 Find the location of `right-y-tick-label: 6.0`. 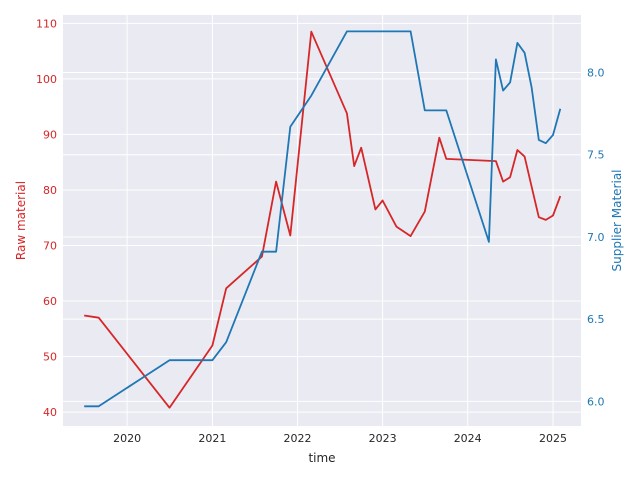

right-y-tick-label: 6.0 is located at coordinates (596, 401).